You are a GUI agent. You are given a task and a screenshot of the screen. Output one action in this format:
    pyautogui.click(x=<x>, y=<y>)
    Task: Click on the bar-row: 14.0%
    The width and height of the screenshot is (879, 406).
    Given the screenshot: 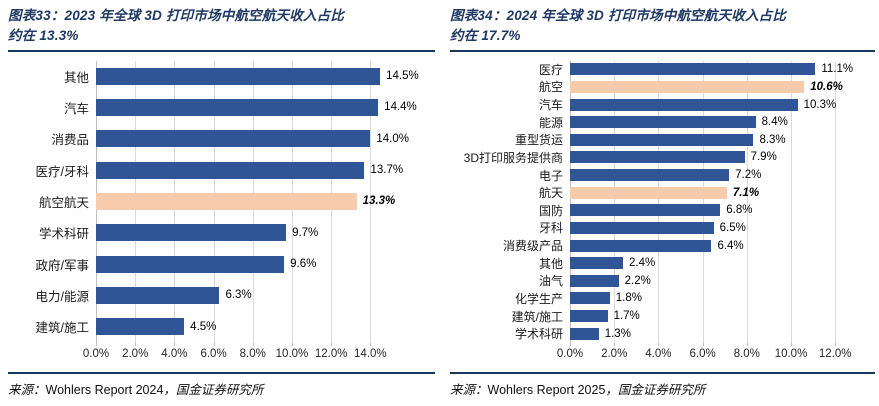 What is the action you would take?
    pyautogui.click(x=265, y=138)
    